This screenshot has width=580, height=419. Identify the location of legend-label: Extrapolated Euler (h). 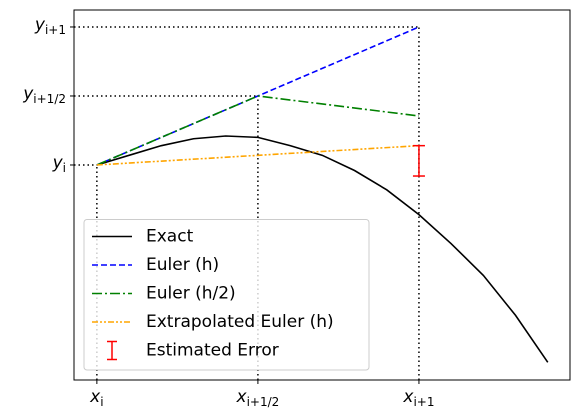
(240, 322).